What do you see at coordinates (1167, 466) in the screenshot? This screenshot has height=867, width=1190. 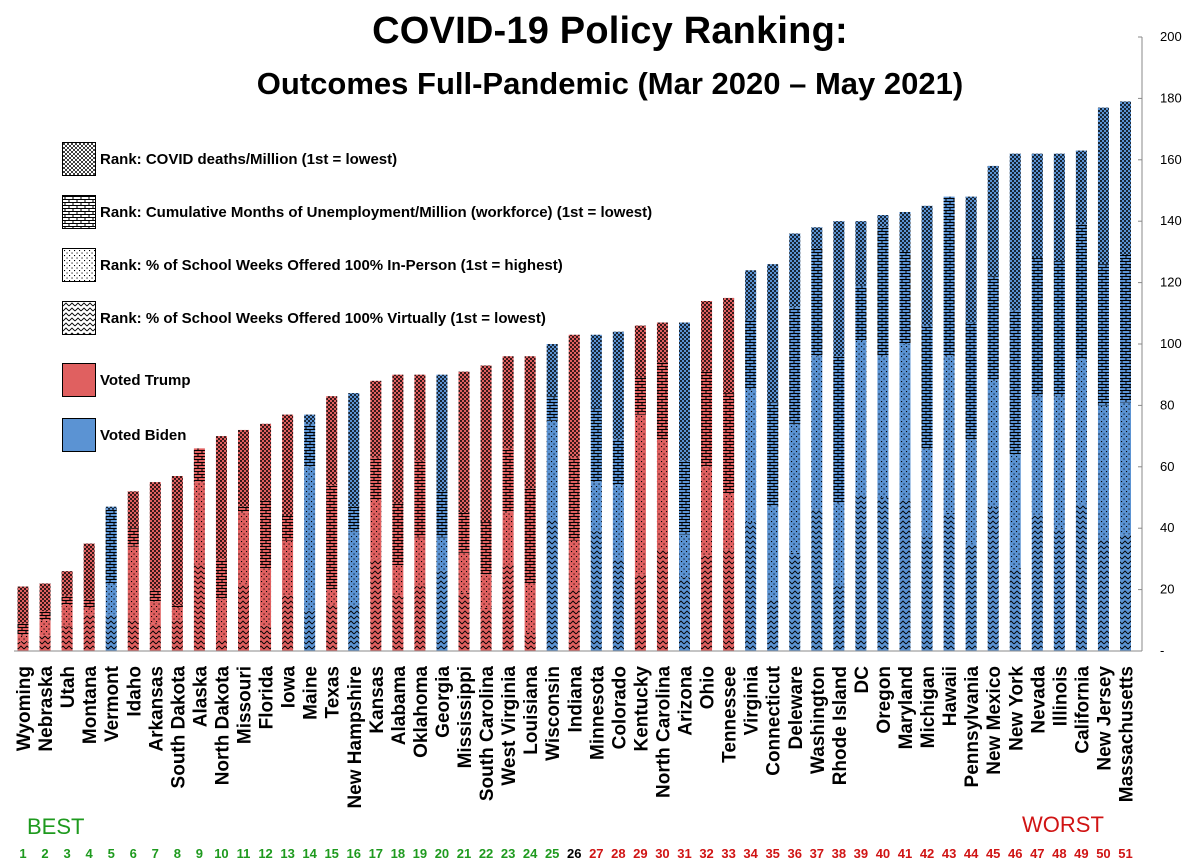 I see `y-tick-label-60: 60` at bounding box center [1167, 466].